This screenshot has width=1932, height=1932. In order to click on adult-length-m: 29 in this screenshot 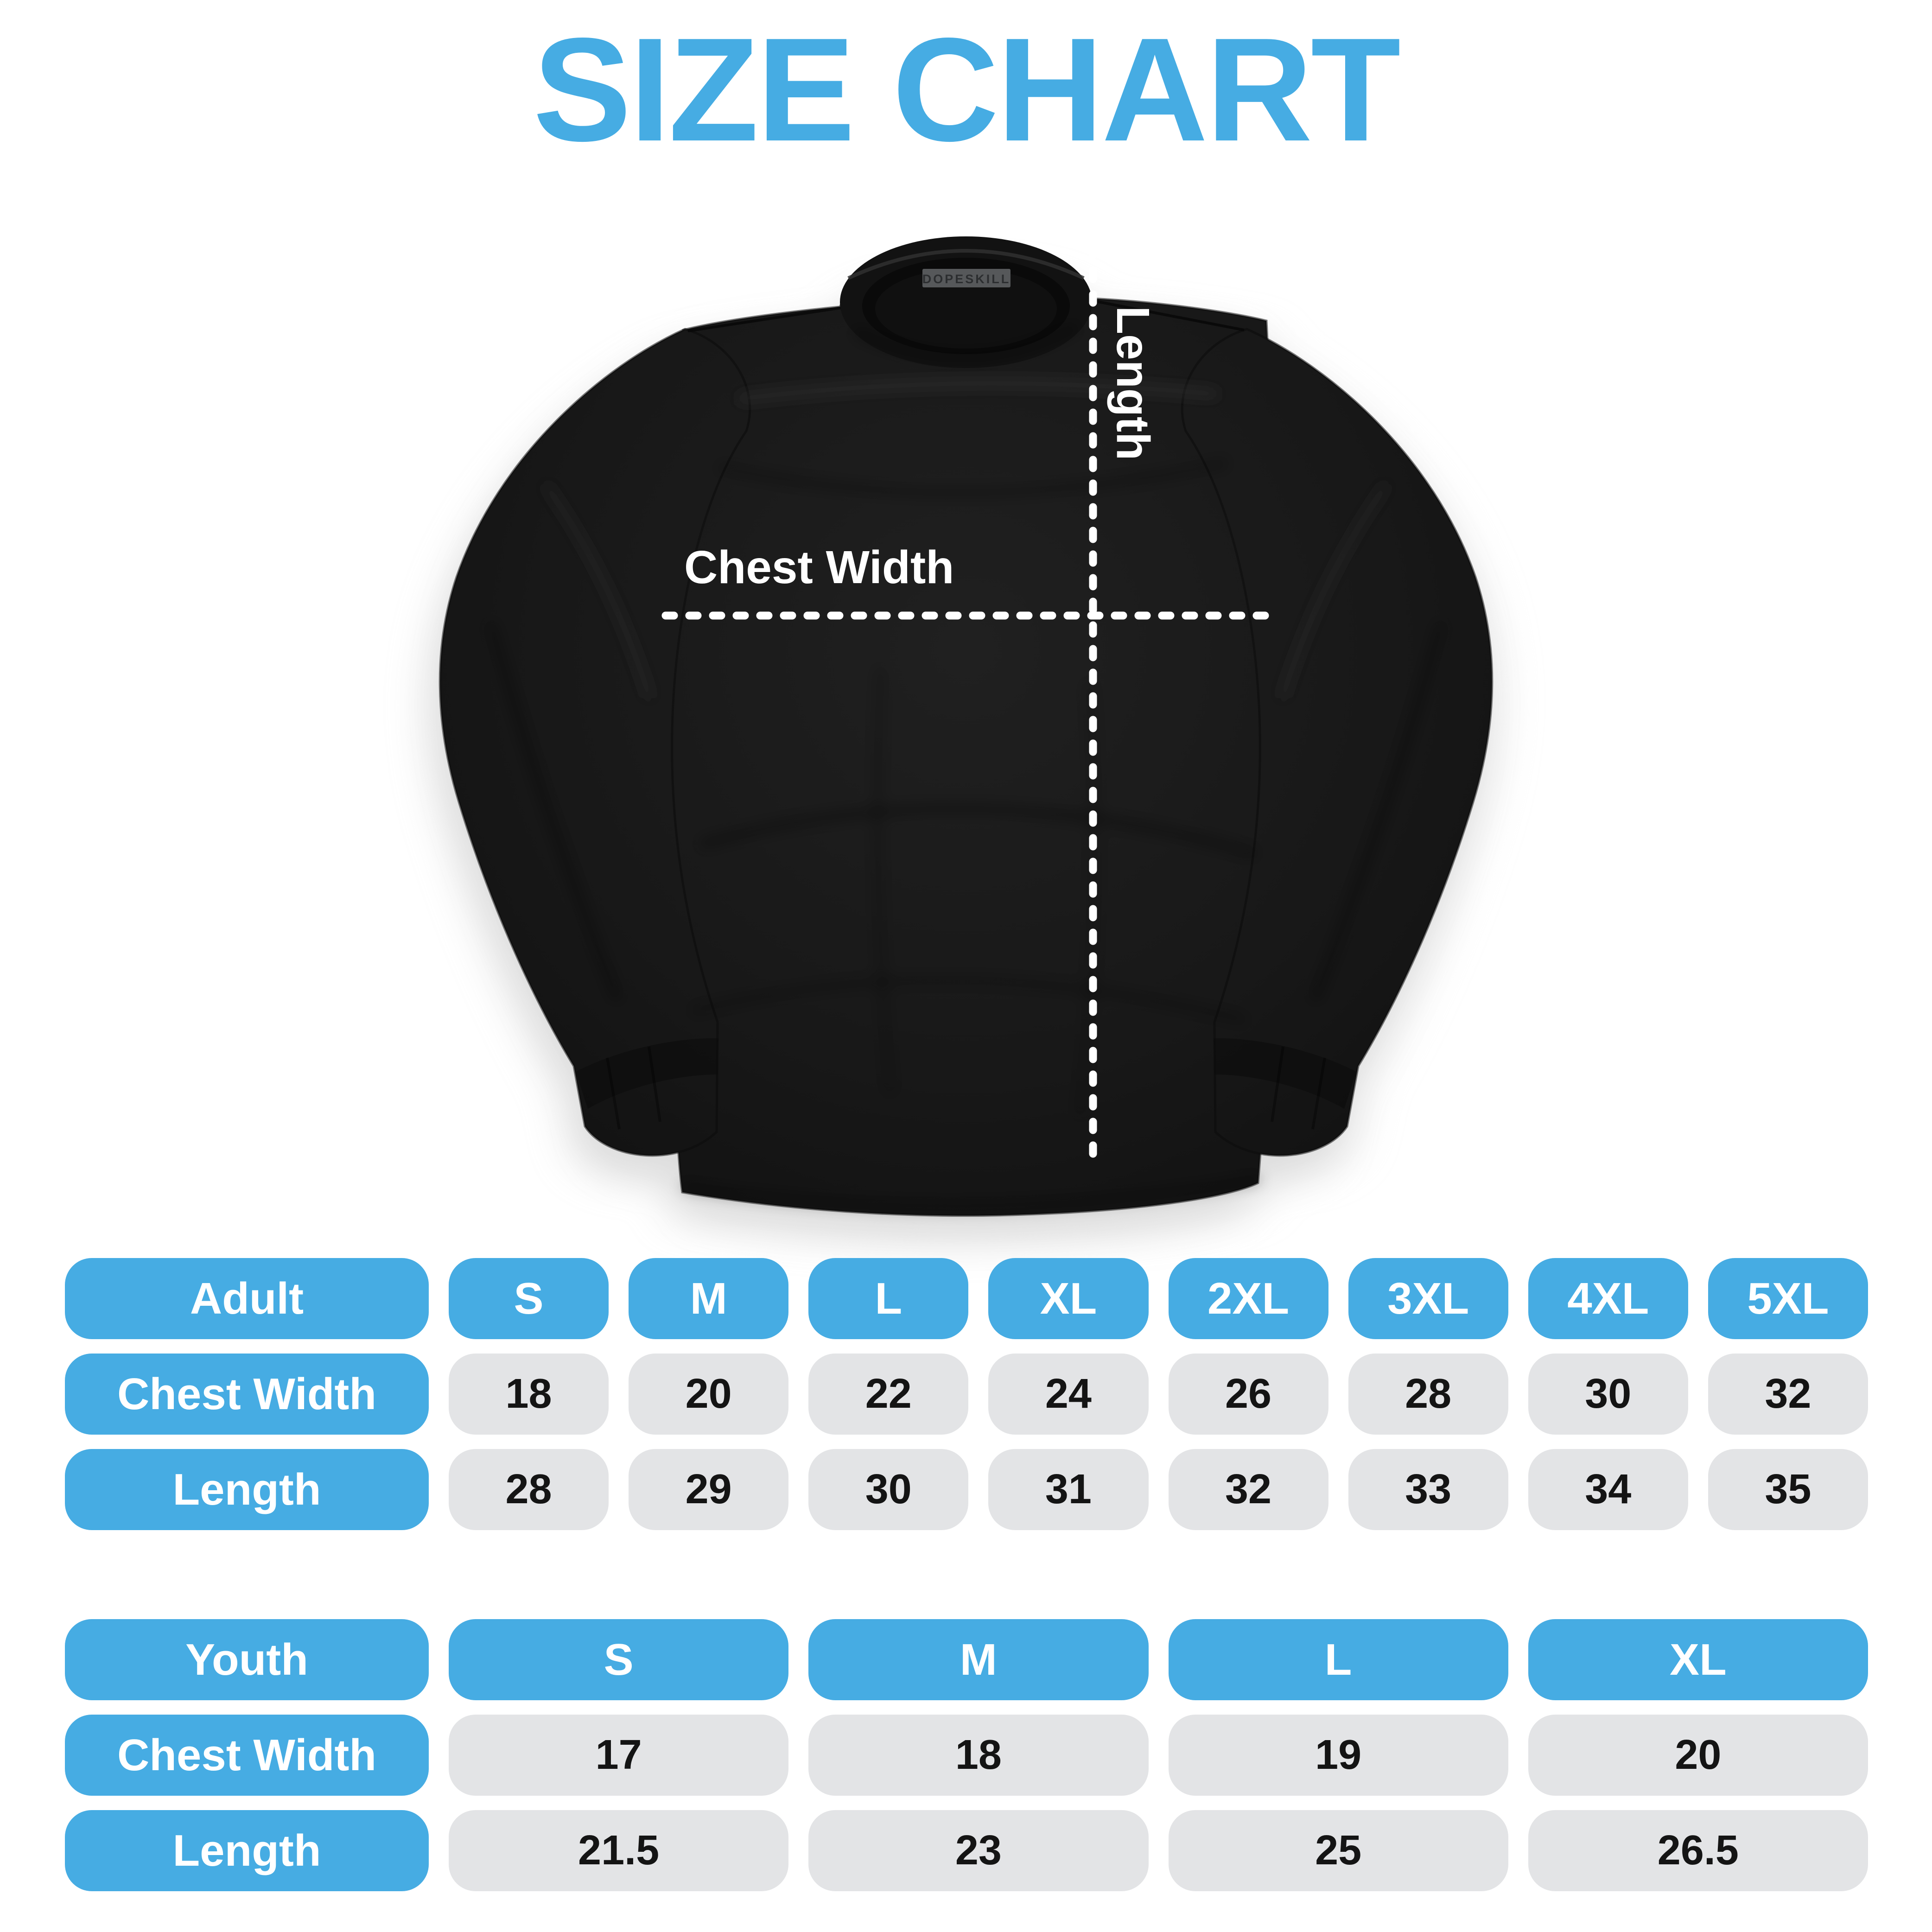, I will do `click(709, 1489)`.